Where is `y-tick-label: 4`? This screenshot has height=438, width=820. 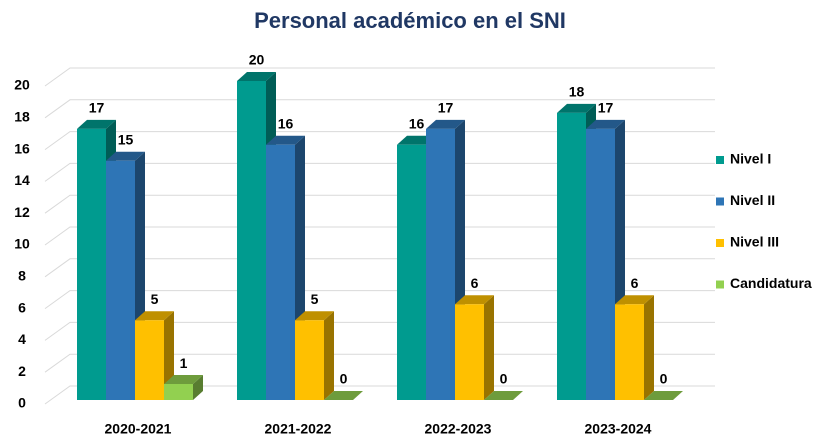 y-tick-label: 4 is located at coordinates (22, 339).